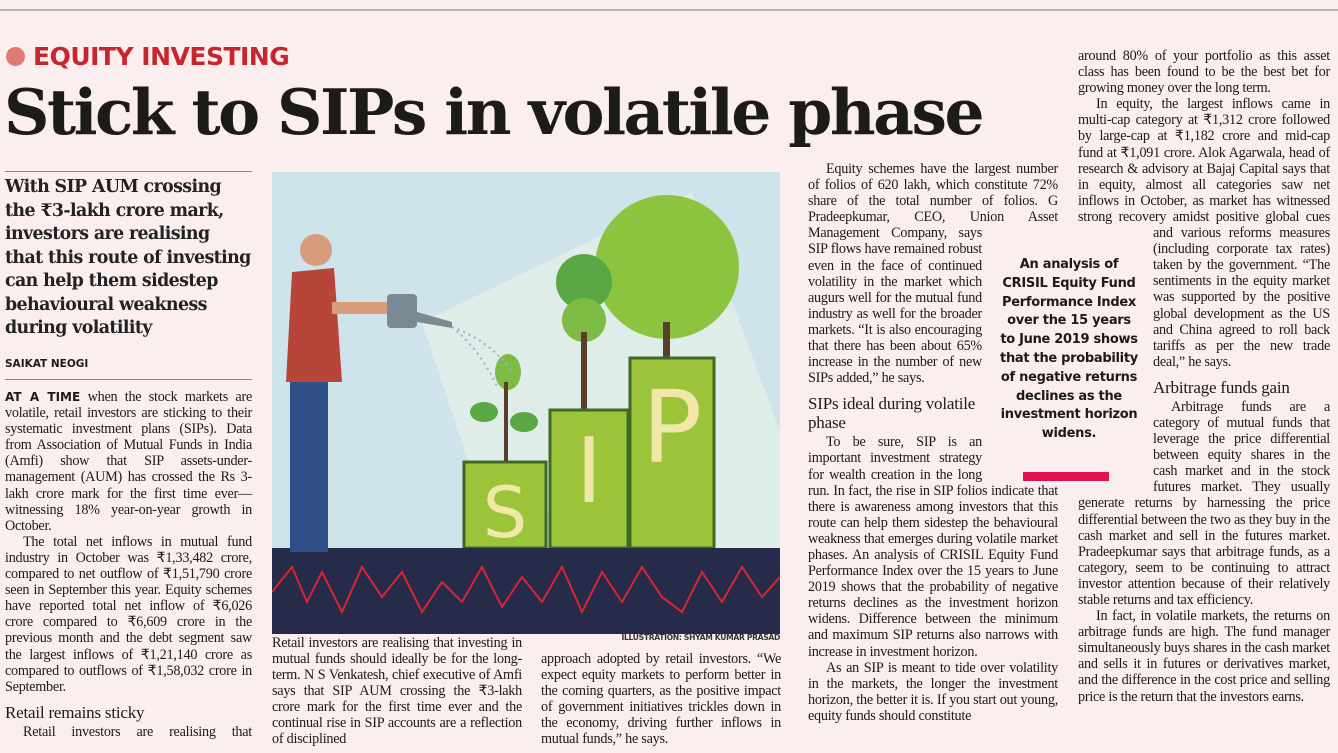 This screenshot has height=753, width=1338. I want to click on byline: SAIKAT NEOGI, so click(128, 369).